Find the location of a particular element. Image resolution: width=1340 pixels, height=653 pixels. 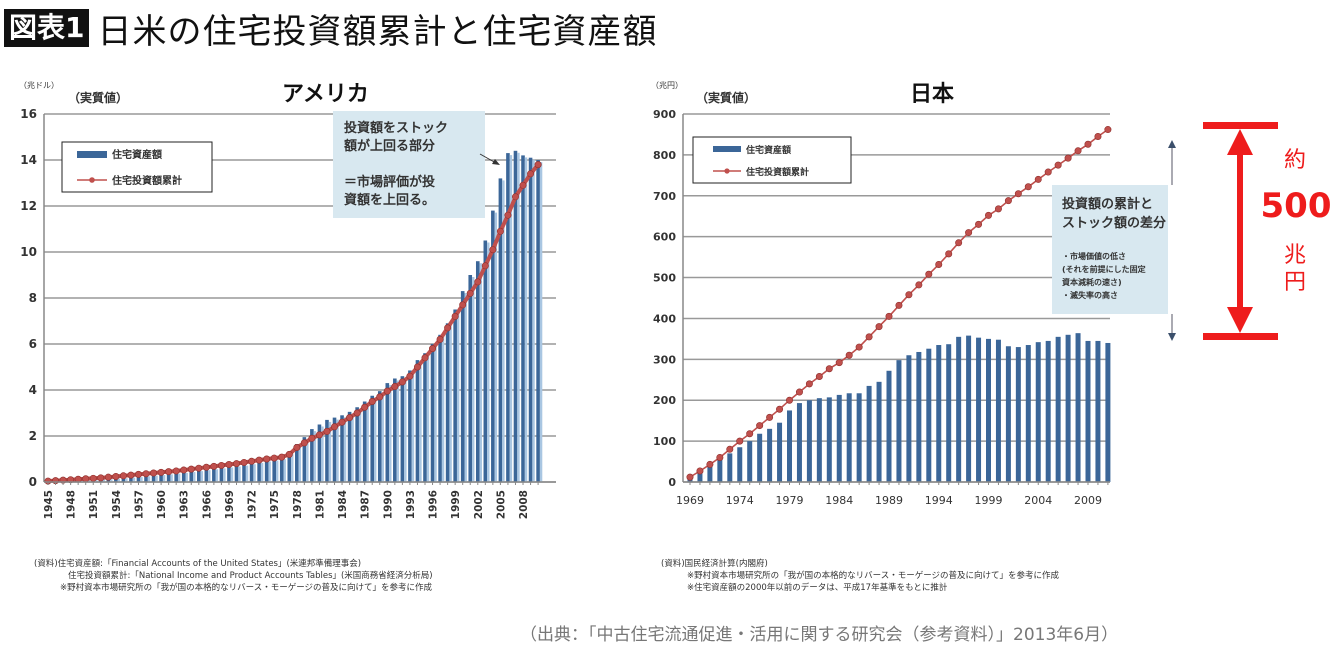

jp-x-axis: 1969 1974 1979 1984 1989 1994 1999 2004 2009 is located at coordinates (893, 494).